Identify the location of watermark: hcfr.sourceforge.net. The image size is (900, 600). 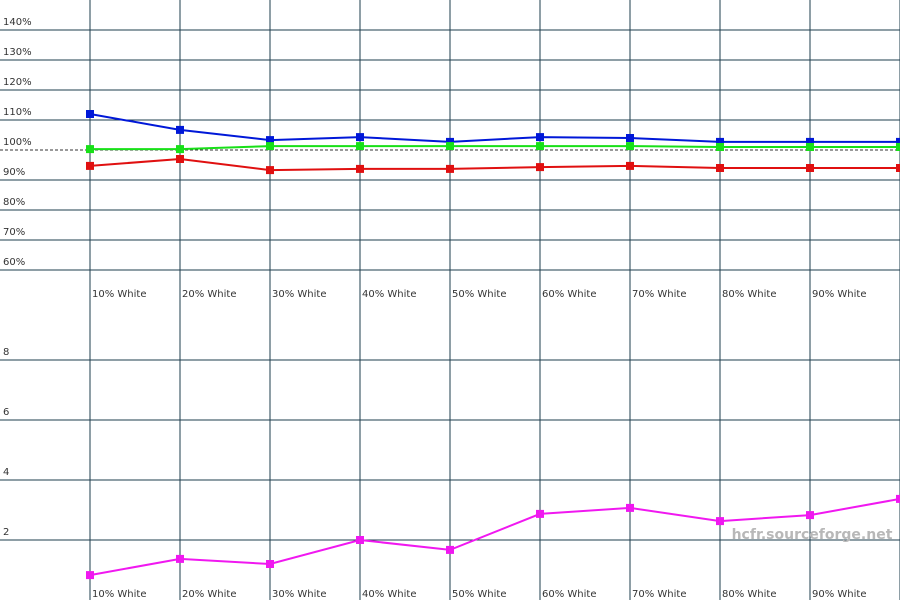
(812, 535).